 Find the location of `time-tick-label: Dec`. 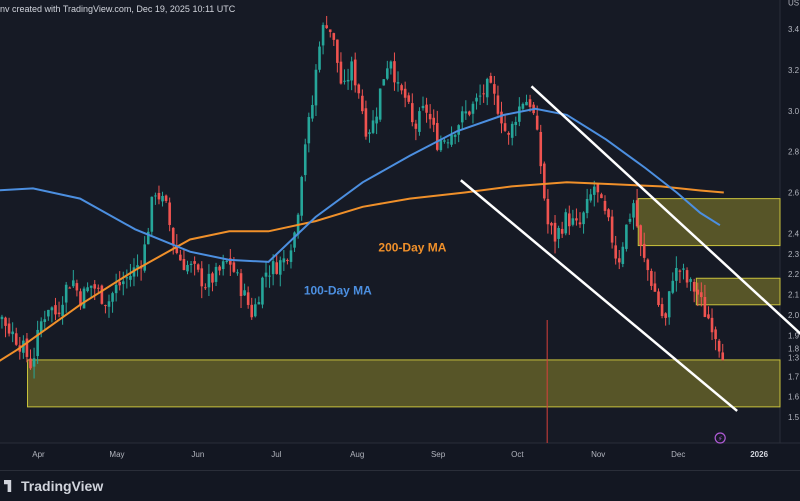

time-tick-label: Dec is located at coordinates (678, 454).